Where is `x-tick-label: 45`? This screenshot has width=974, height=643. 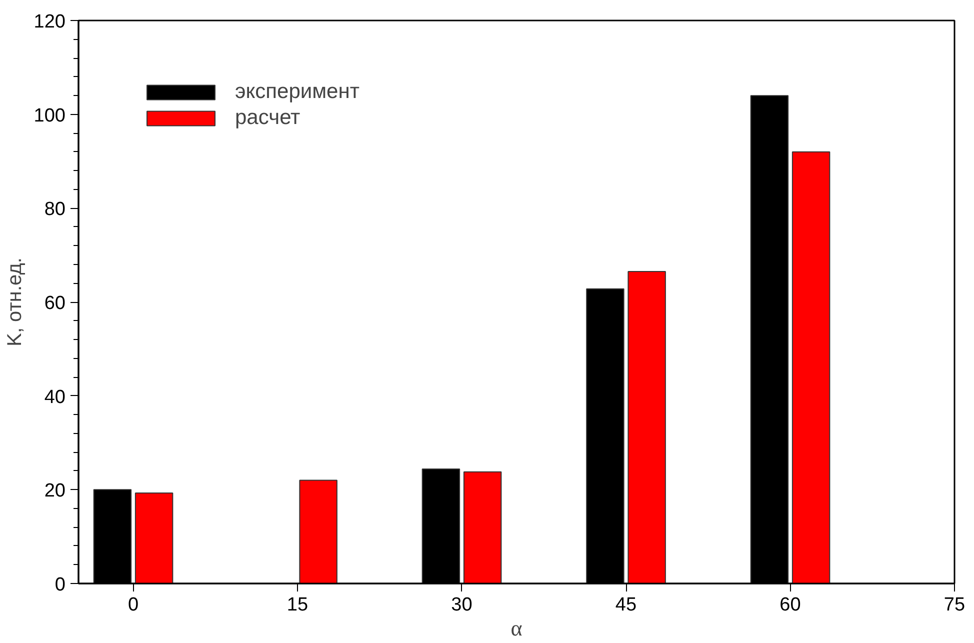 x-tick-label: 45 is located at coordinates (626, 605).